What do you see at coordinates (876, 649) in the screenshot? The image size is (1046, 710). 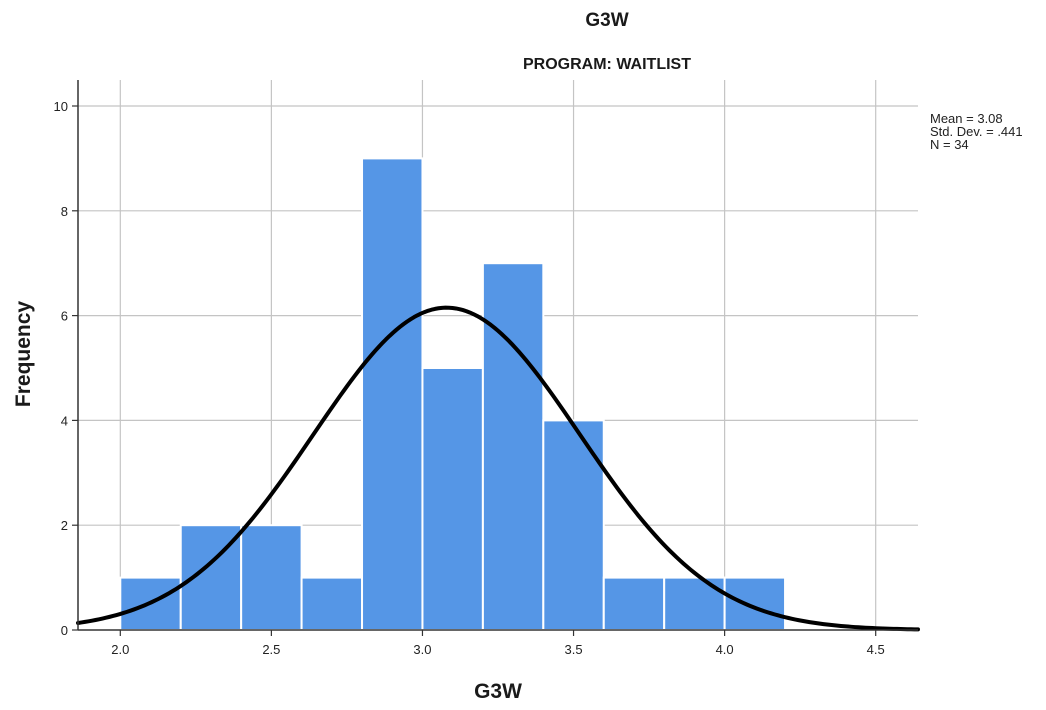 I see `x-tick-label: 4.5` at bounding box center [876, 649].